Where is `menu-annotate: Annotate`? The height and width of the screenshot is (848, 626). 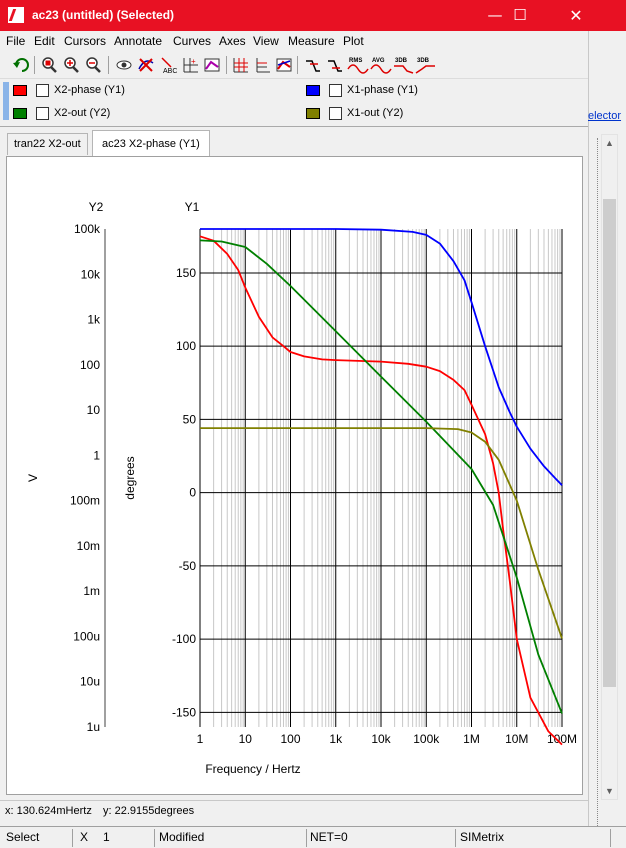
menu-annotate: Annotate is located at coordinates (138, 41).